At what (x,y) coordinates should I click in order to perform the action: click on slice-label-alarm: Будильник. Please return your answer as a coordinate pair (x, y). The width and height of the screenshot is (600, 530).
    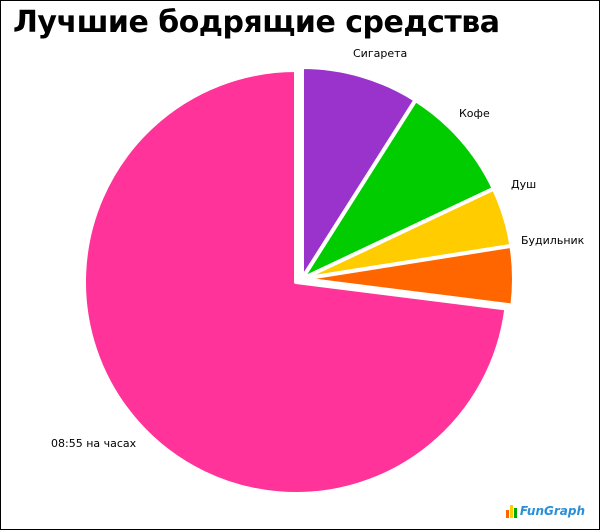
    Looking at the image, I should click on (553, 240).